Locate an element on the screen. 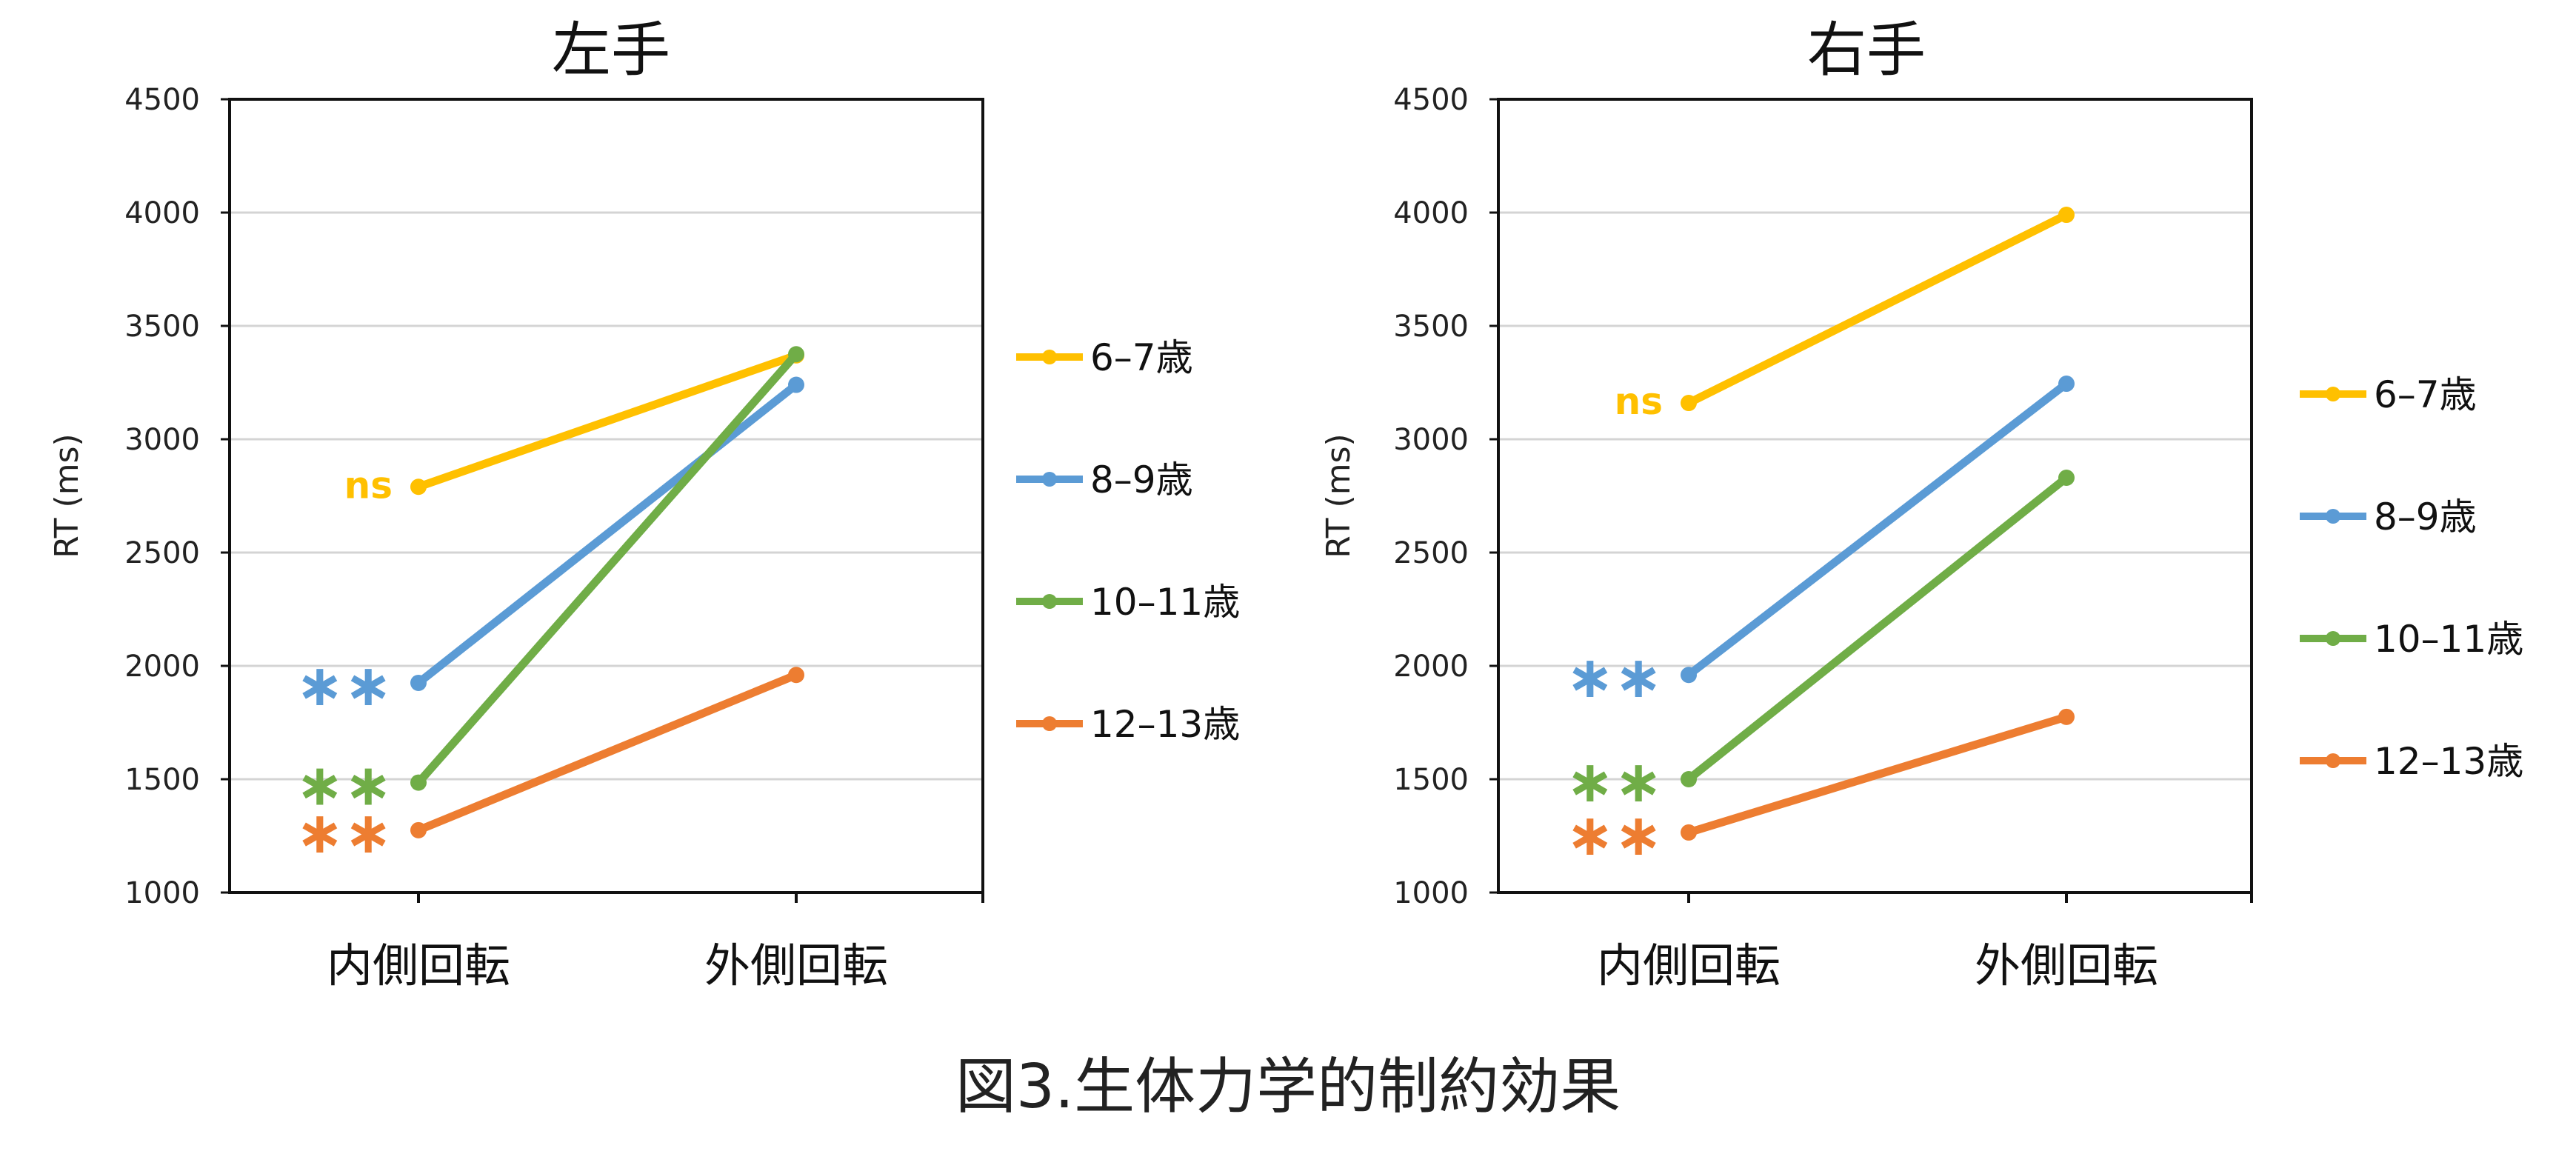 This screenshot has width=2576, height=1154. series-1: ns is located at coordinates (1845, 315).